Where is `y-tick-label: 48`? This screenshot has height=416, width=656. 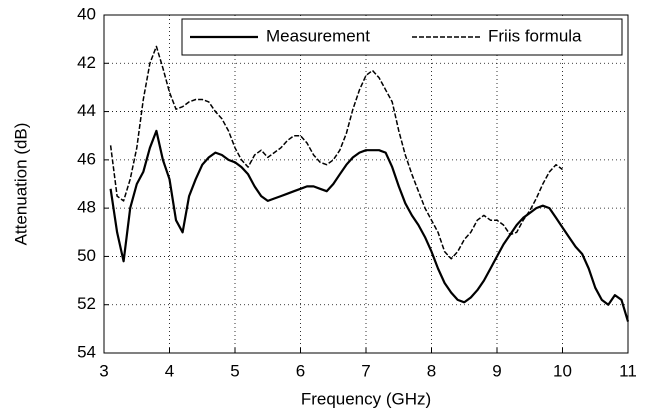 y-tick-label: 48 is located at coordinates (86, 207).